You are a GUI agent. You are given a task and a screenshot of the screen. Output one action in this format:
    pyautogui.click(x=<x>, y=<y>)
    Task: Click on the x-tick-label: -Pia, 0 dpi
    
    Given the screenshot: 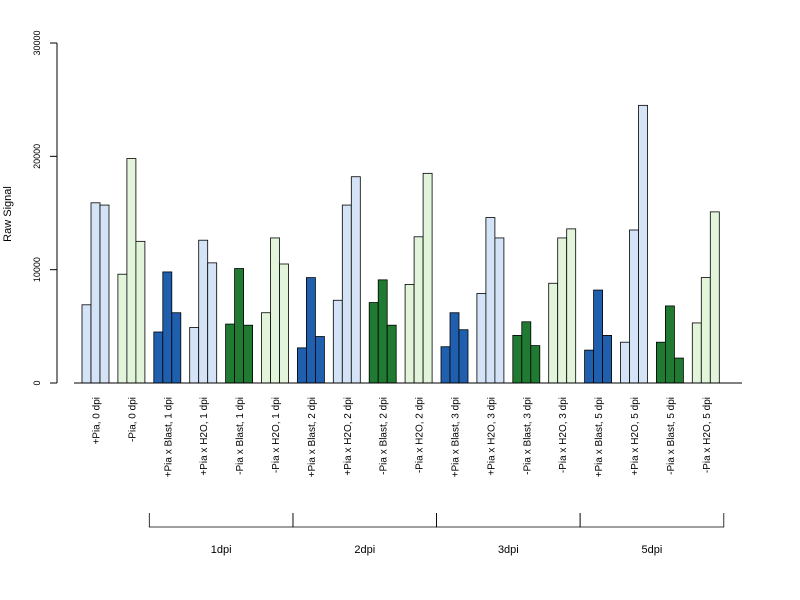 What is the action you would take?
    pyautogui.click(x=132, y=419)
    